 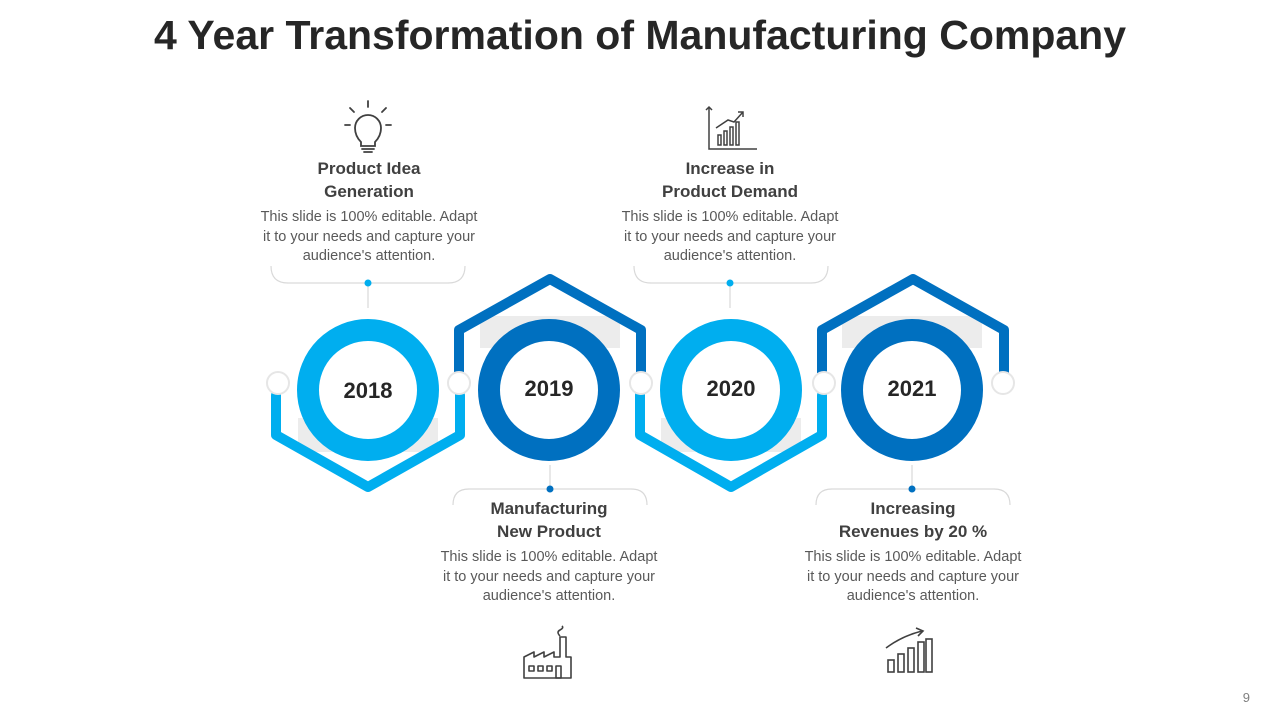 I want to click on hex-frame-2021, so click(x=913, y=330).